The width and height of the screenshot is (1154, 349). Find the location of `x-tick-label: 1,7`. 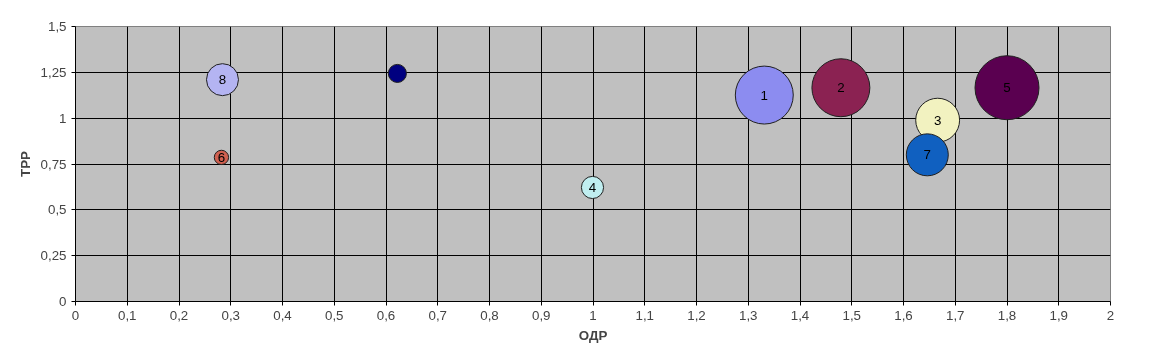

x-tick-label: 1,7 is located at coordinates (955, 315).